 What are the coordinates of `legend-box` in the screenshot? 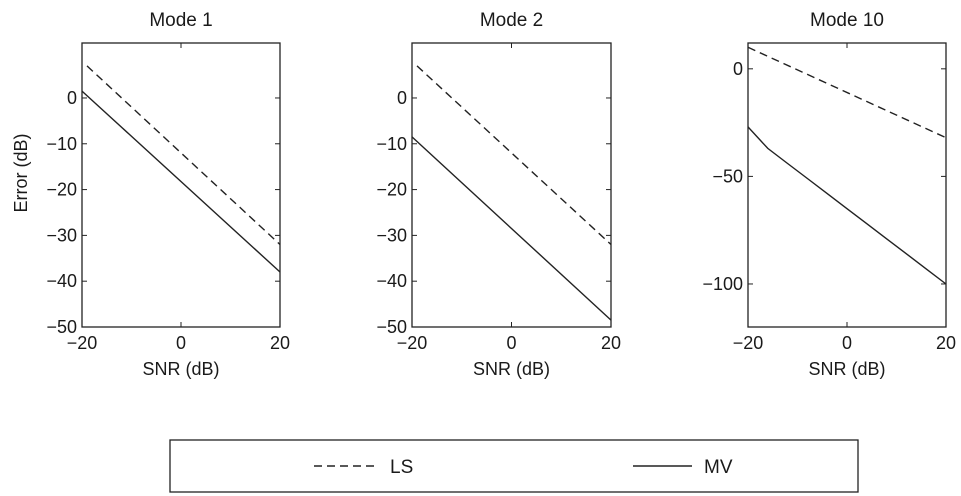 It's located at (514, 466).